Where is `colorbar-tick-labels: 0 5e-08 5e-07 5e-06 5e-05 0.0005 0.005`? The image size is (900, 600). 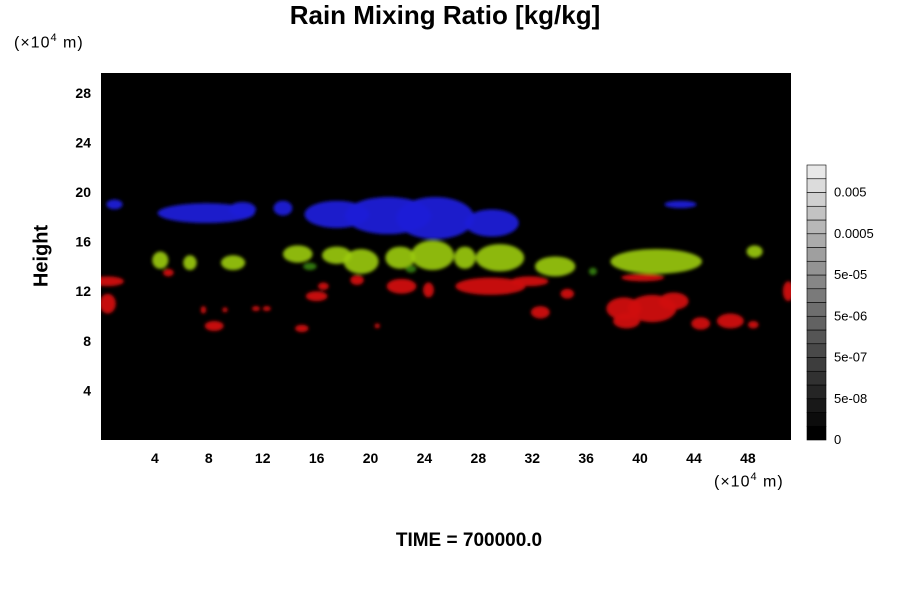 colorbar-tick-labels: 0 5e-08 5e-07 5e-06 5e-05 0.0005 0.005 is located at coordinates (854, 316).